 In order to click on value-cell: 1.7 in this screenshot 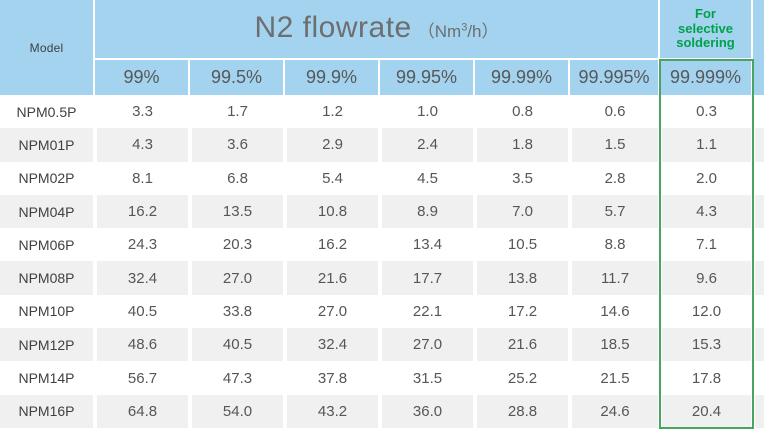, I will do `click(237, 112)`.